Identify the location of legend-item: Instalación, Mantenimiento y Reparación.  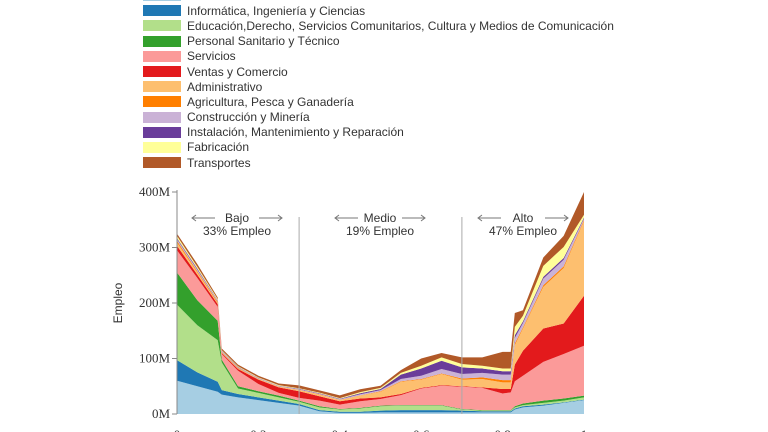
(378, 132).